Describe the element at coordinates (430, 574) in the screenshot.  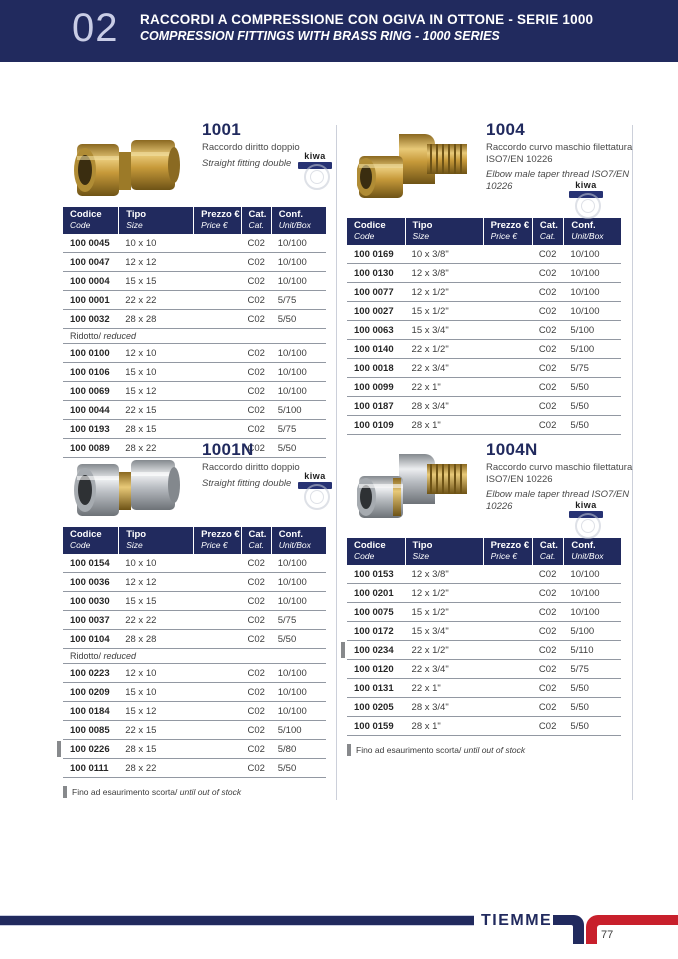
I see `cell-size: 12 x 3/8"` at that location.